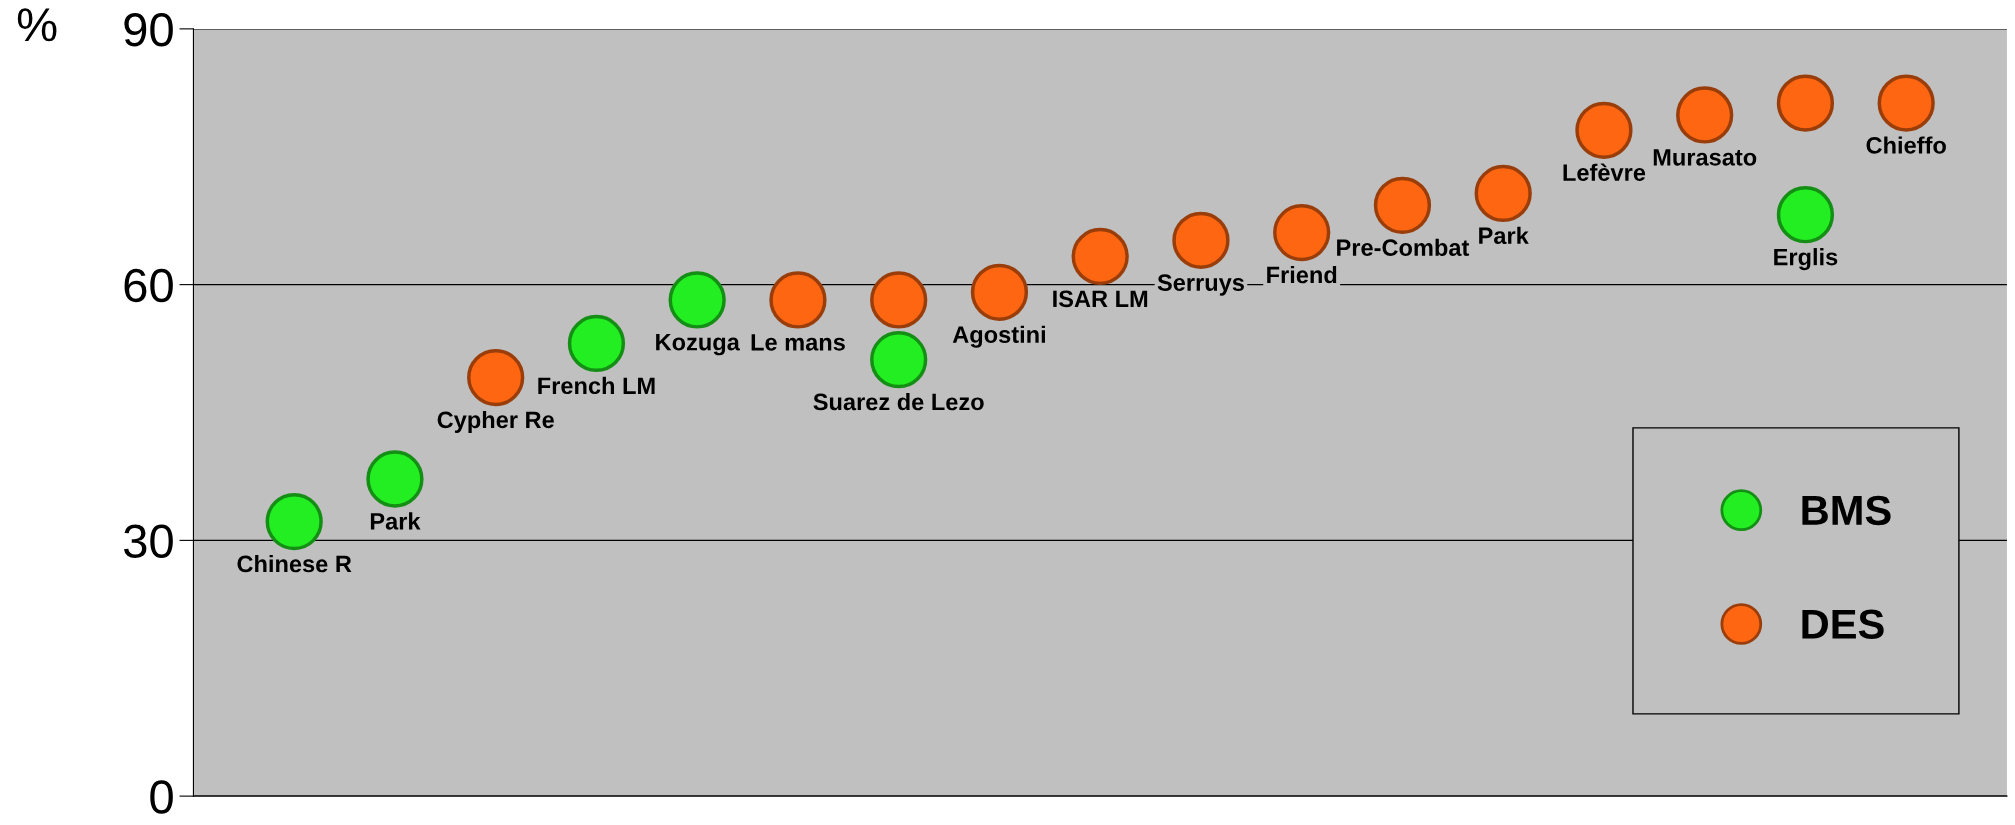  I want to click on data-label: Kozuga, so click(698, 345).